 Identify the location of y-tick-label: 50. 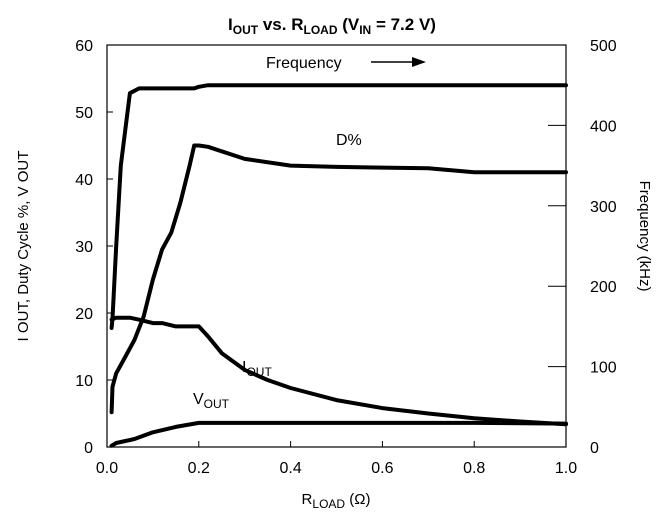
(84, 113).